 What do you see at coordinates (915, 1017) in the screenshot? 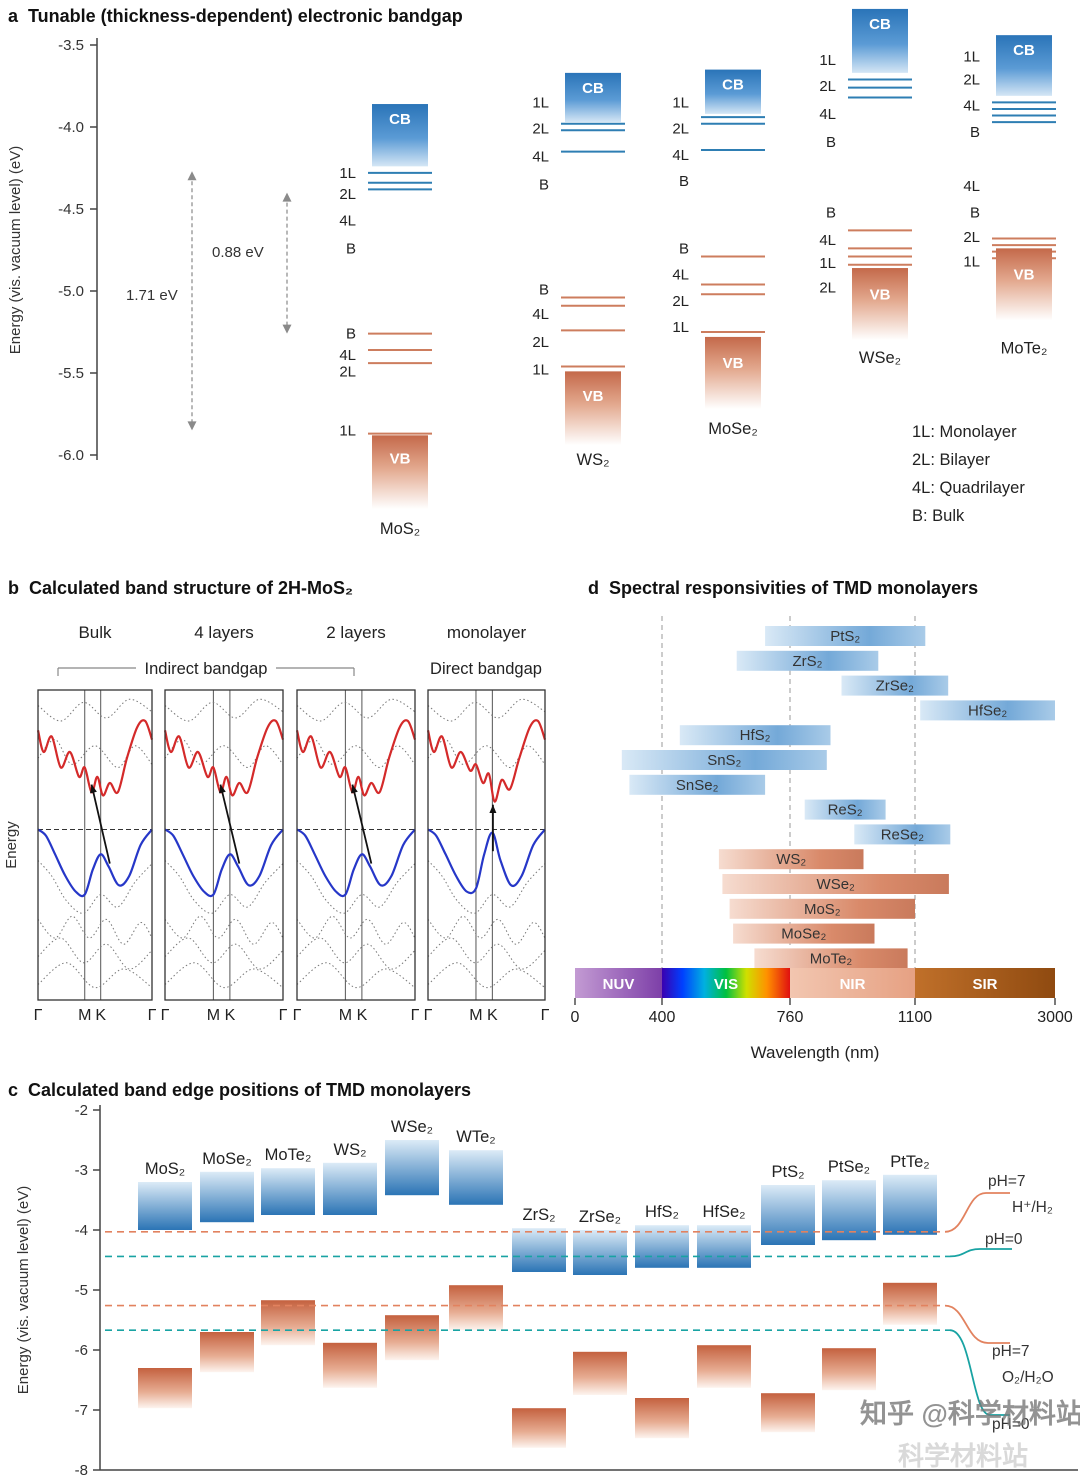
I see `x-tick-label: 1100` at bounding box center [915, 1017].